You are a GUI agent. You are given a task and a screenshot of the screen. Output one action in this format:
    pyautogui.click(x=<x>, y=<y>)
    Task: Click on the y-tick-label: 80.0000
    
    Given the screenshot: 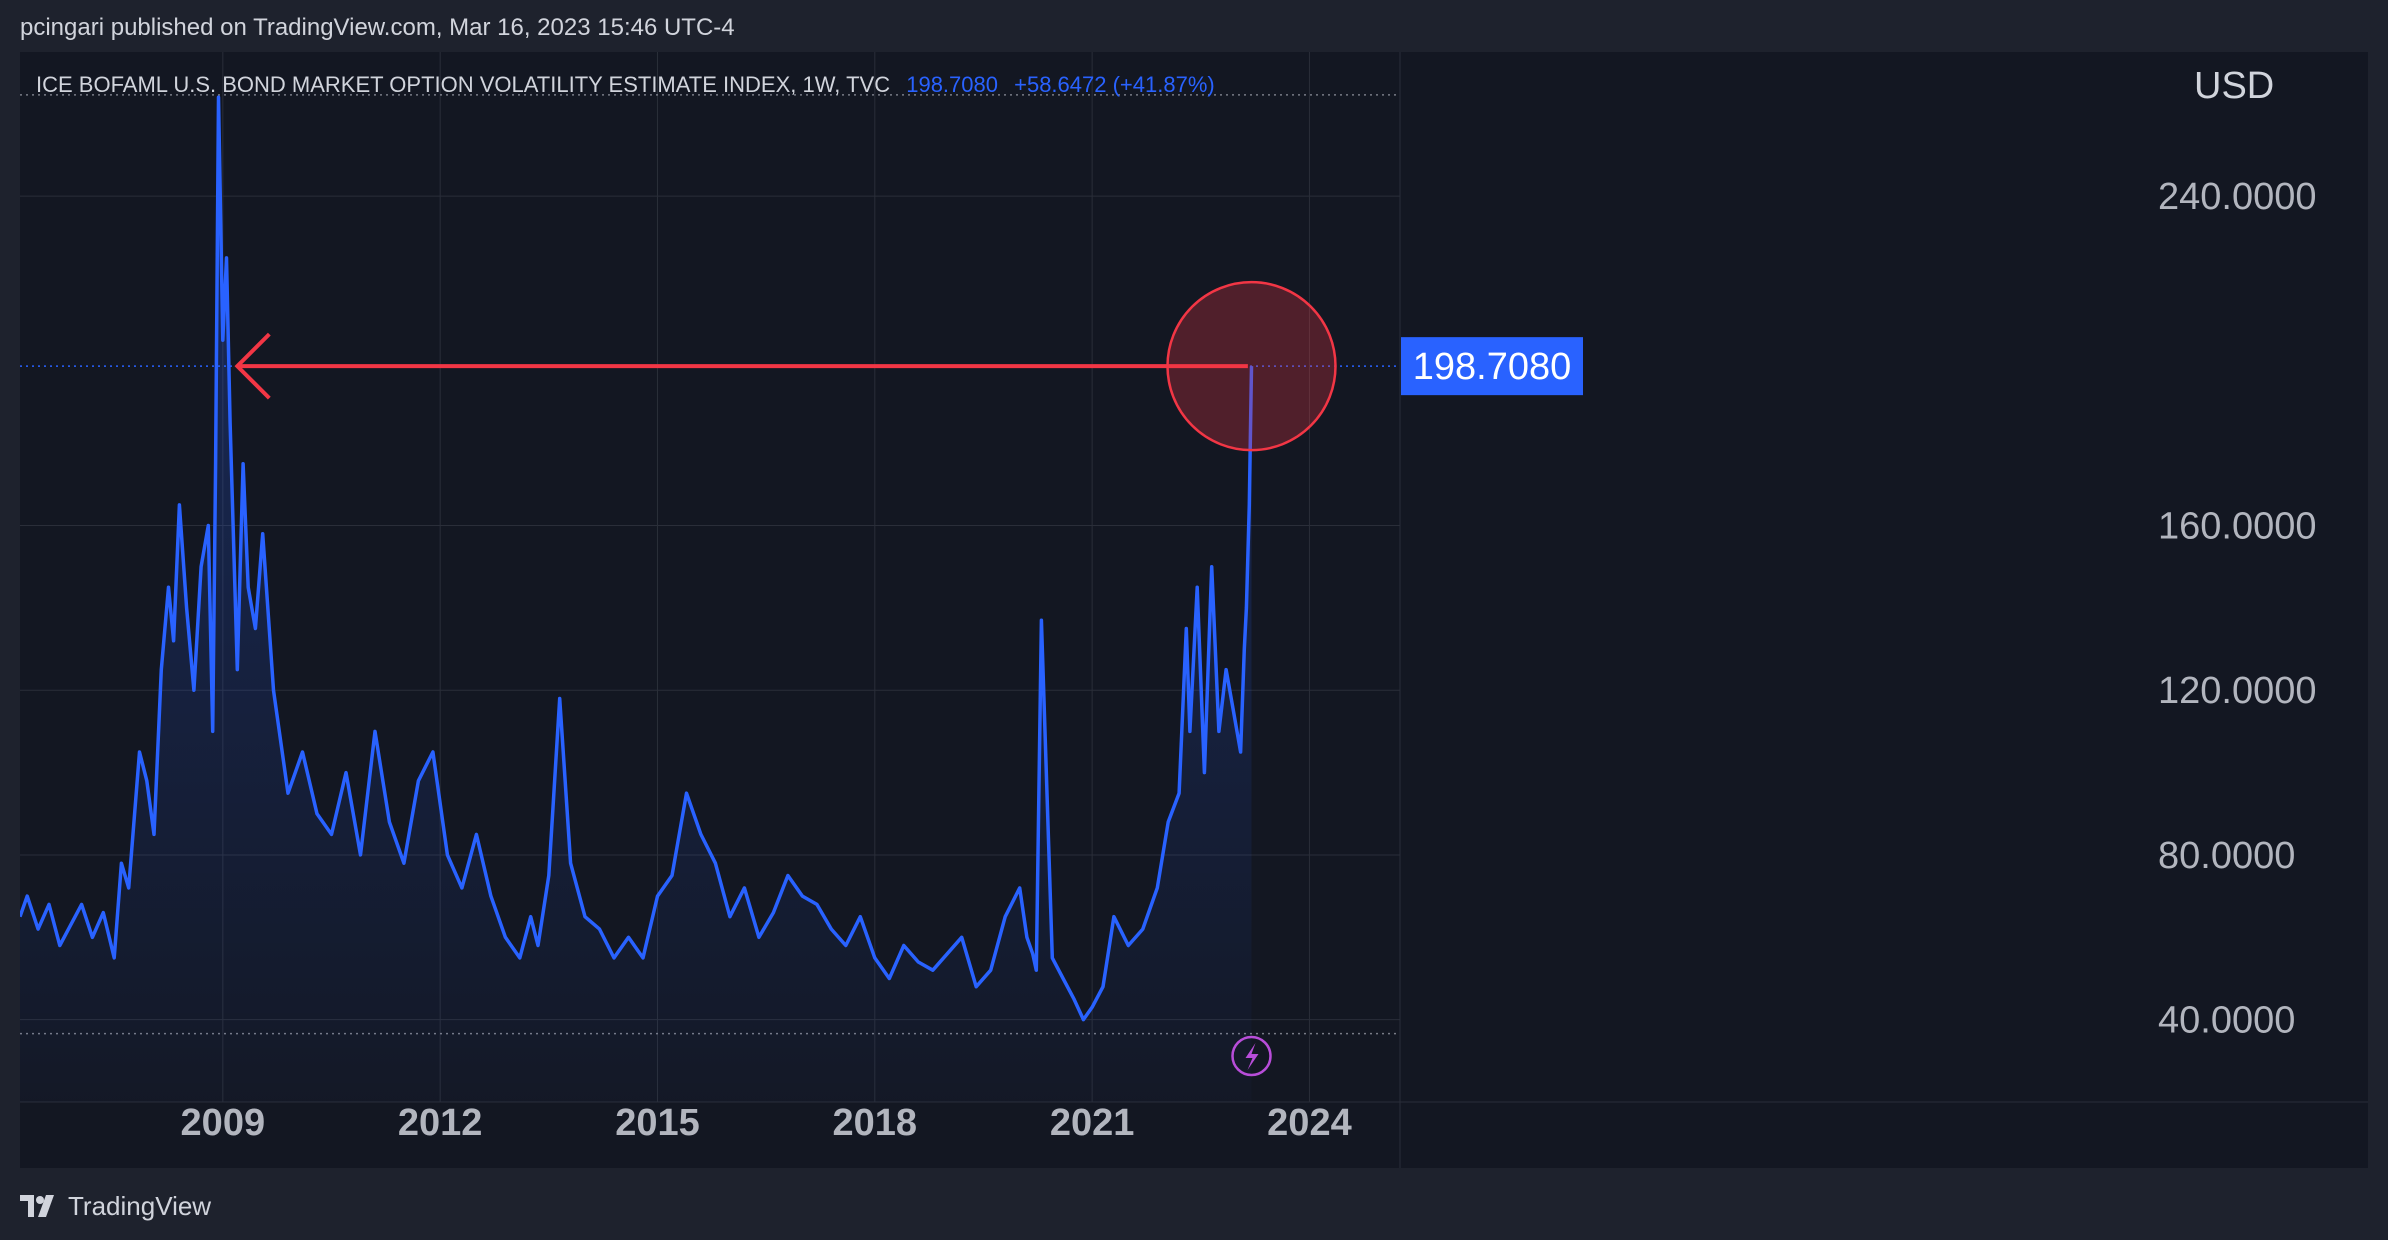 What is the action you would take?
    pyautogui.click(x=2226, y=856)
    